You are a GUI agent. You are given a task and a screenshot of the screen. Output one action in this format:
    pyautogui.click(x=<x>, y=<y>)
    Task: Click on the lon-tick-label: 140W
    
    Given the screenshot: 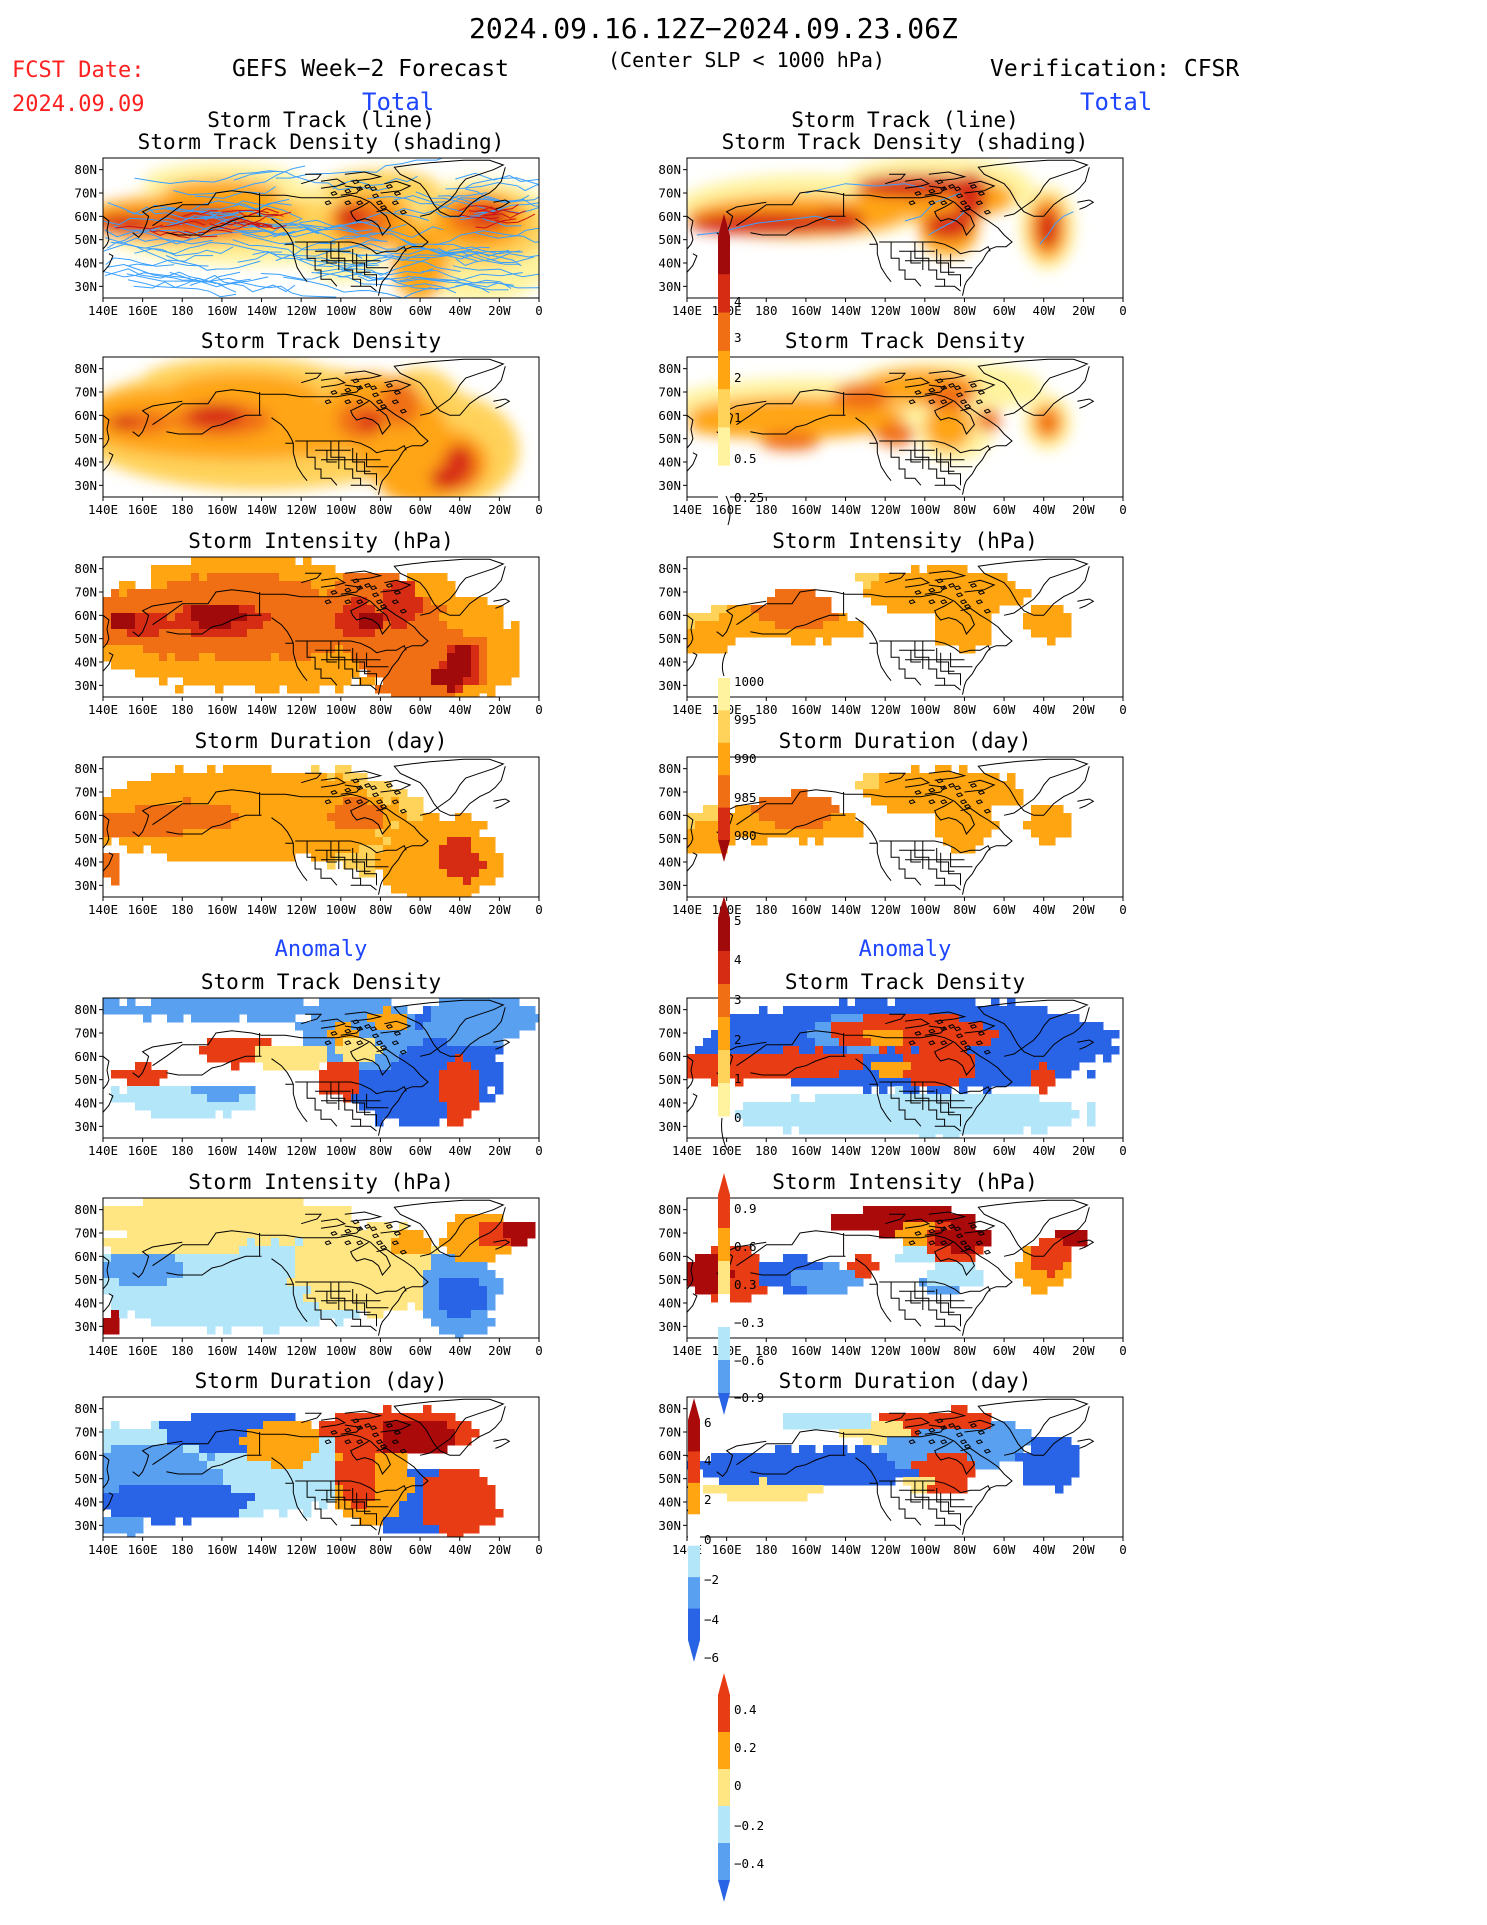 What is the action you would take?
    pyautogui.click(x=261, y=909)
    